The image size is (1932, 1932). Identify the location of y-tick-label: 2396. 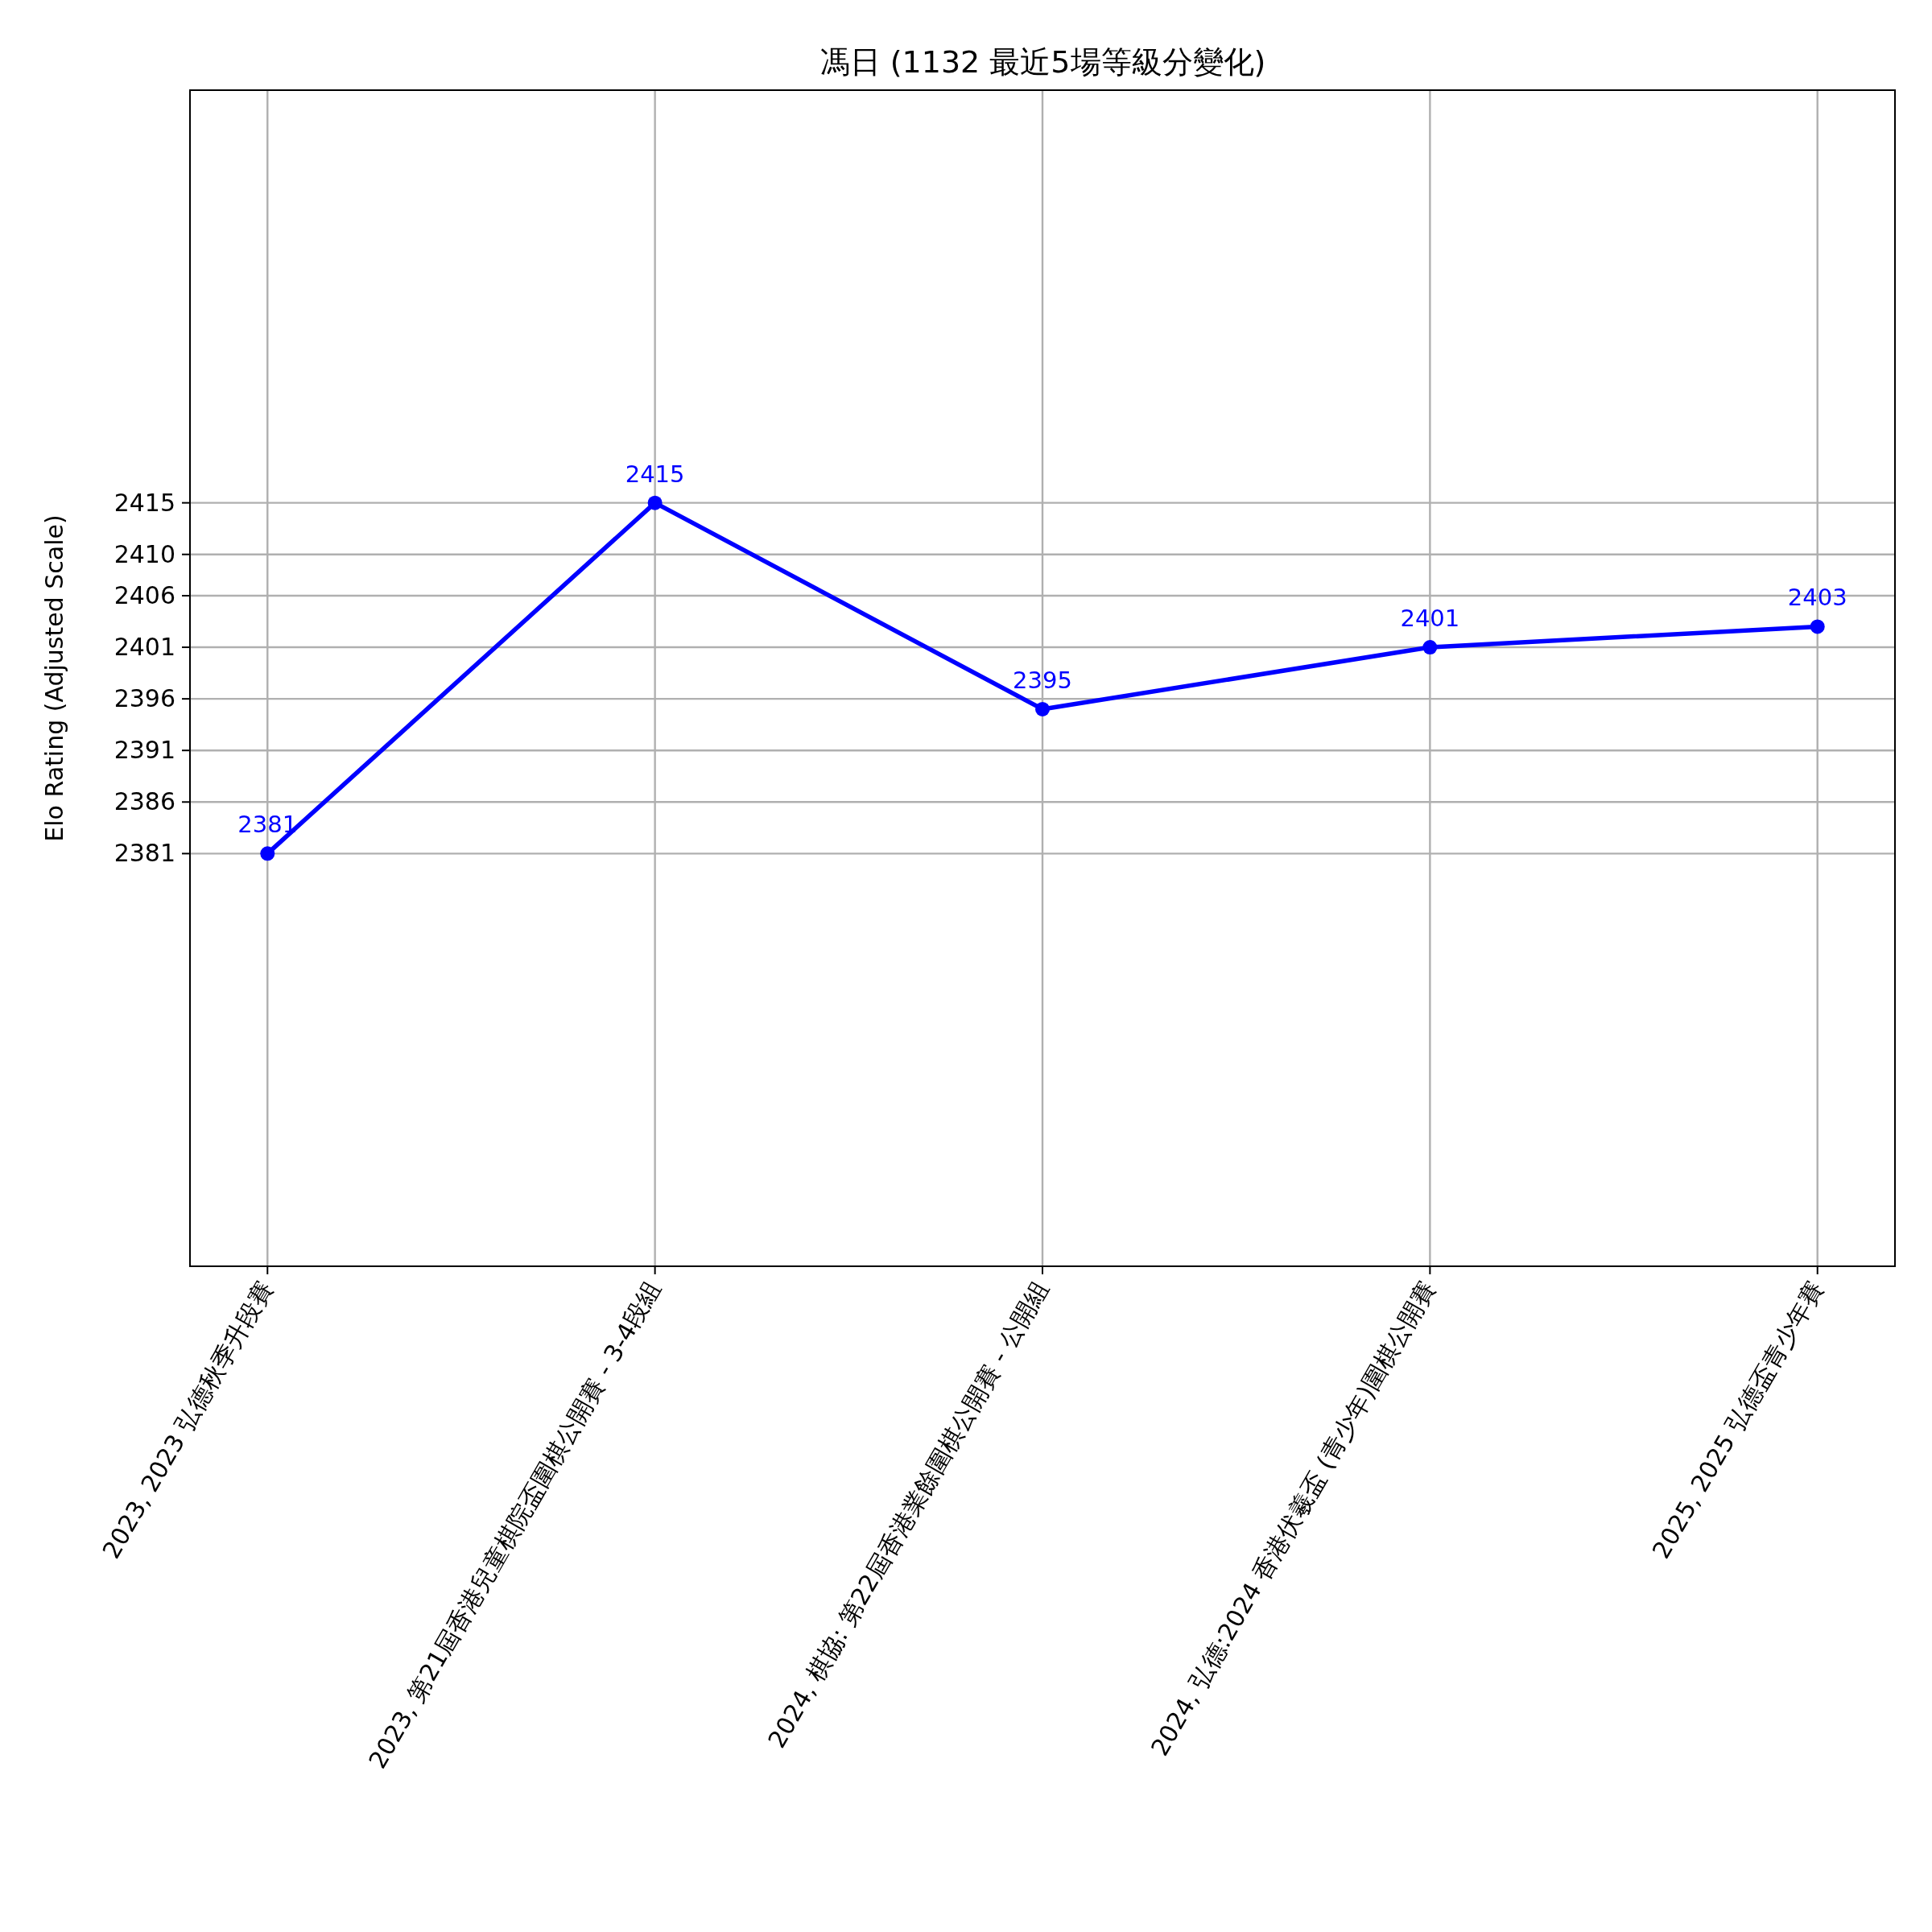
(144, 698).